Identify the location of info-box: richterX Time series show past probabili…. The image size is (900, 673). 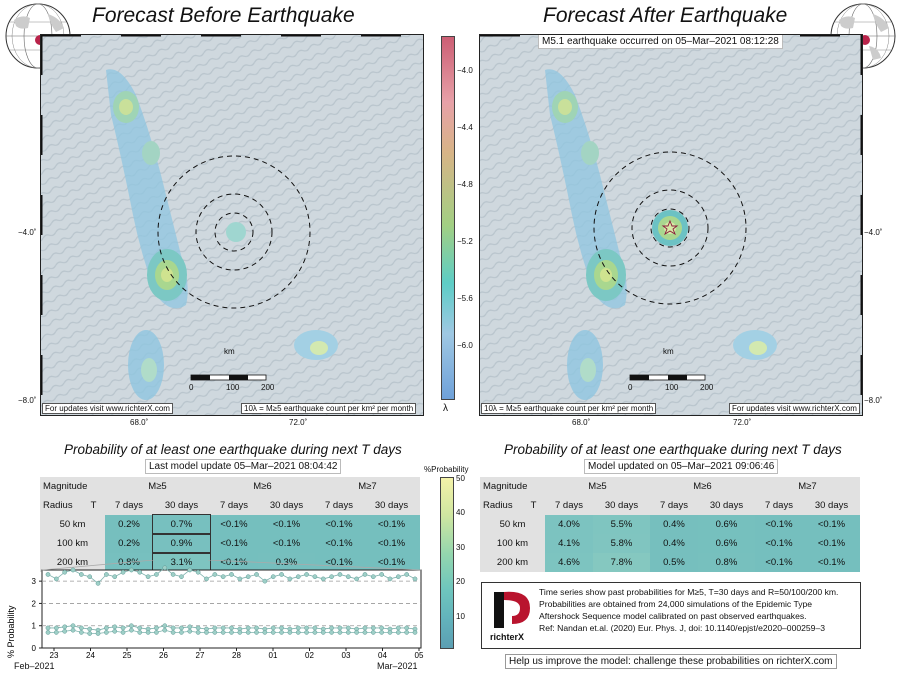
(671, 615).